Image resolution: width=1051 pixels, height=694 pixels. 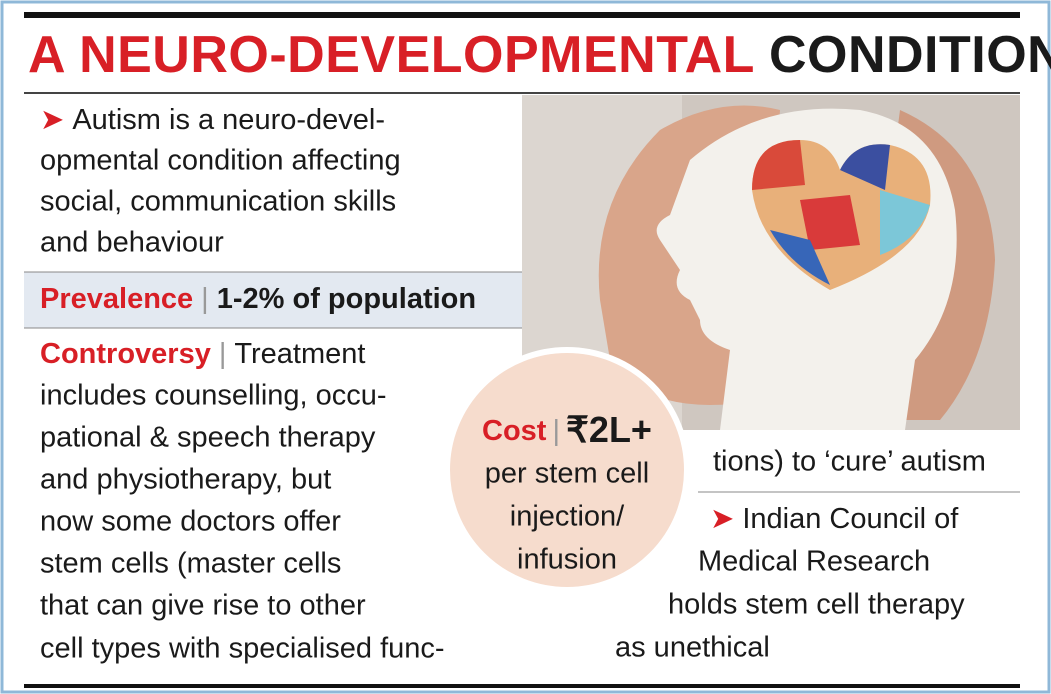 What do you see at coordinates (213, 396) in the screenshot?
I see `controversy-line: includes counselling, occu-` at bounding box center [213, 396].